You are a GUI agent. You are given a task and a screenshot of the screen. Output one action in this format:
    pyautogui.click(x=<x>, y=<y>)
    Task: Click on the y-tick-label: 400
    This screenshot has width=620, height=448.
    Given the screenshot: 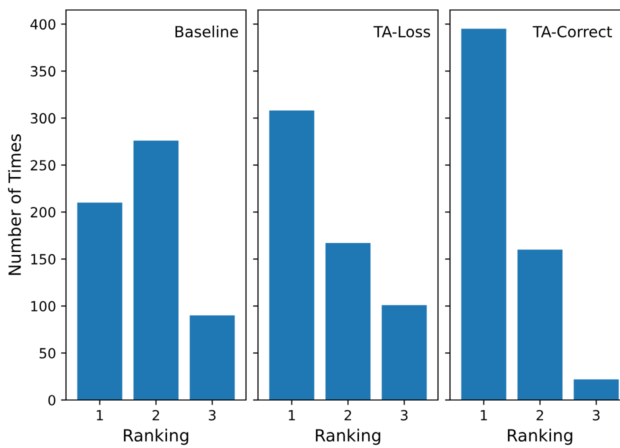 What is the action you would take?
    pyautogui.click(x=43, y=24)
    